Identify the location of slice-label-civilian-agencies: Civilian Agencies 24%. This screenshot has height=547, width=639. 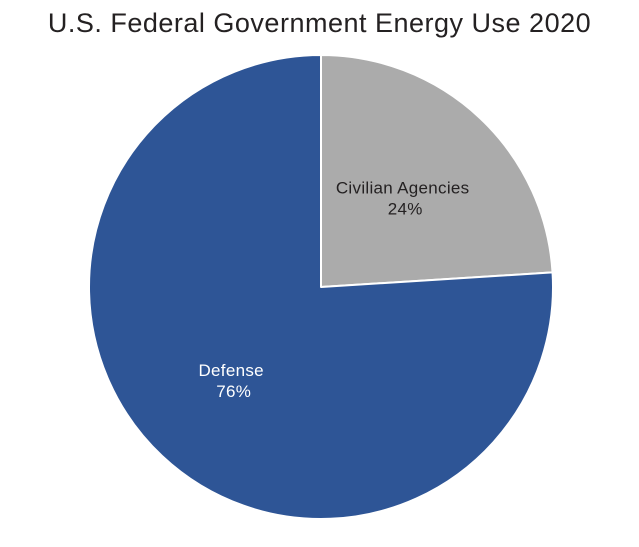
(405, 198).